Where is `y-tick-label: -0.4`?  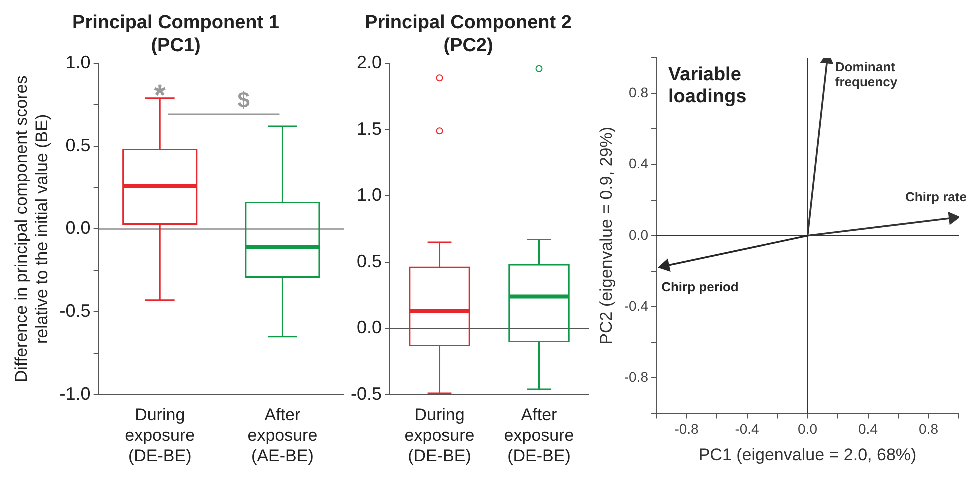
y-tick-label: -0.4 is located at coordinates (636, 306).